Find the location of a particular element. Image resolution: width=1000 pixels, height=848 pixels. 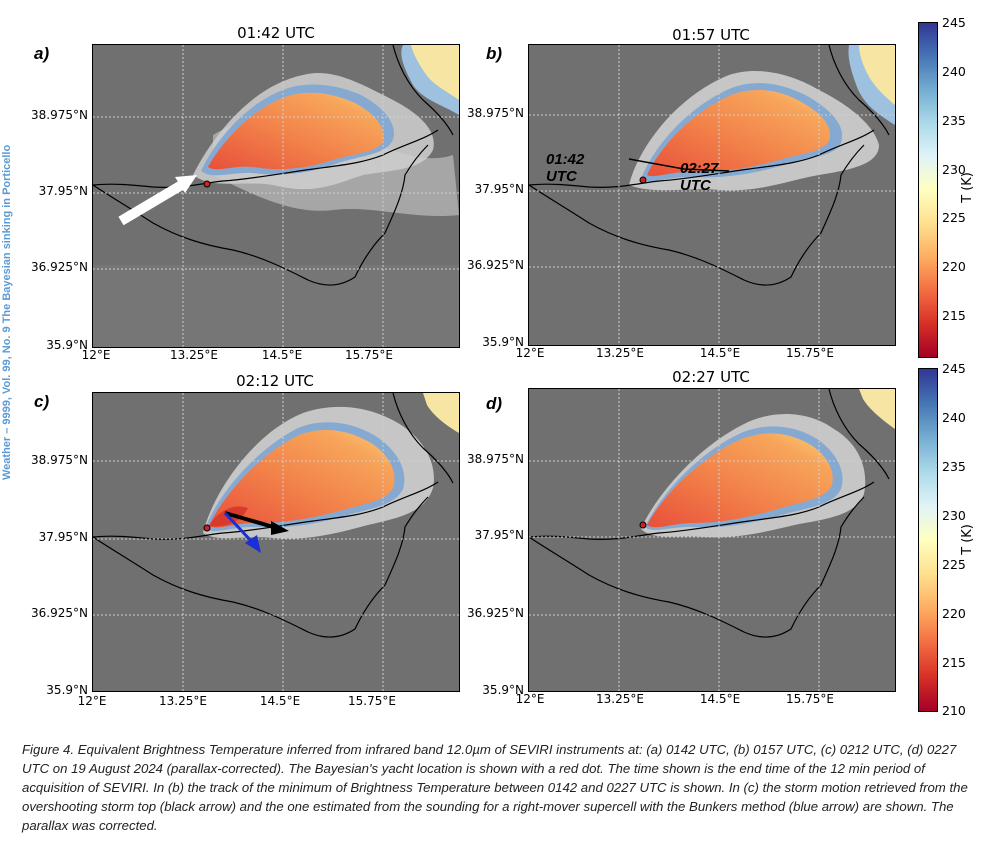

panel-c-letter: c) is located at coordinates (42, 401).